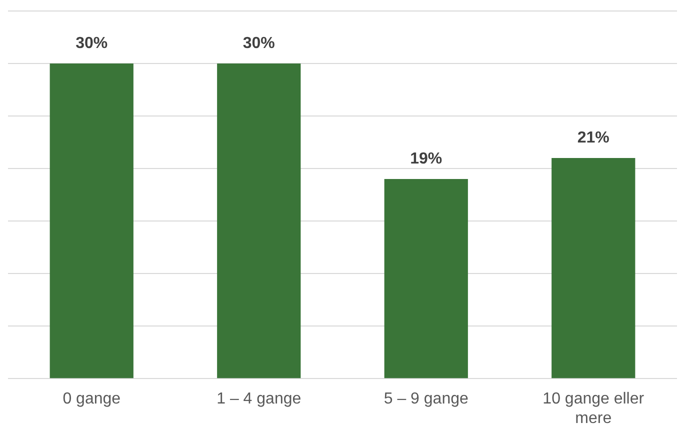 The image size is (685, 431). What do you see at coordinates (259, 399) in the screenshot?
I see `x-tick-label: 1 – 4 gange` at bounding box center [259, 399].